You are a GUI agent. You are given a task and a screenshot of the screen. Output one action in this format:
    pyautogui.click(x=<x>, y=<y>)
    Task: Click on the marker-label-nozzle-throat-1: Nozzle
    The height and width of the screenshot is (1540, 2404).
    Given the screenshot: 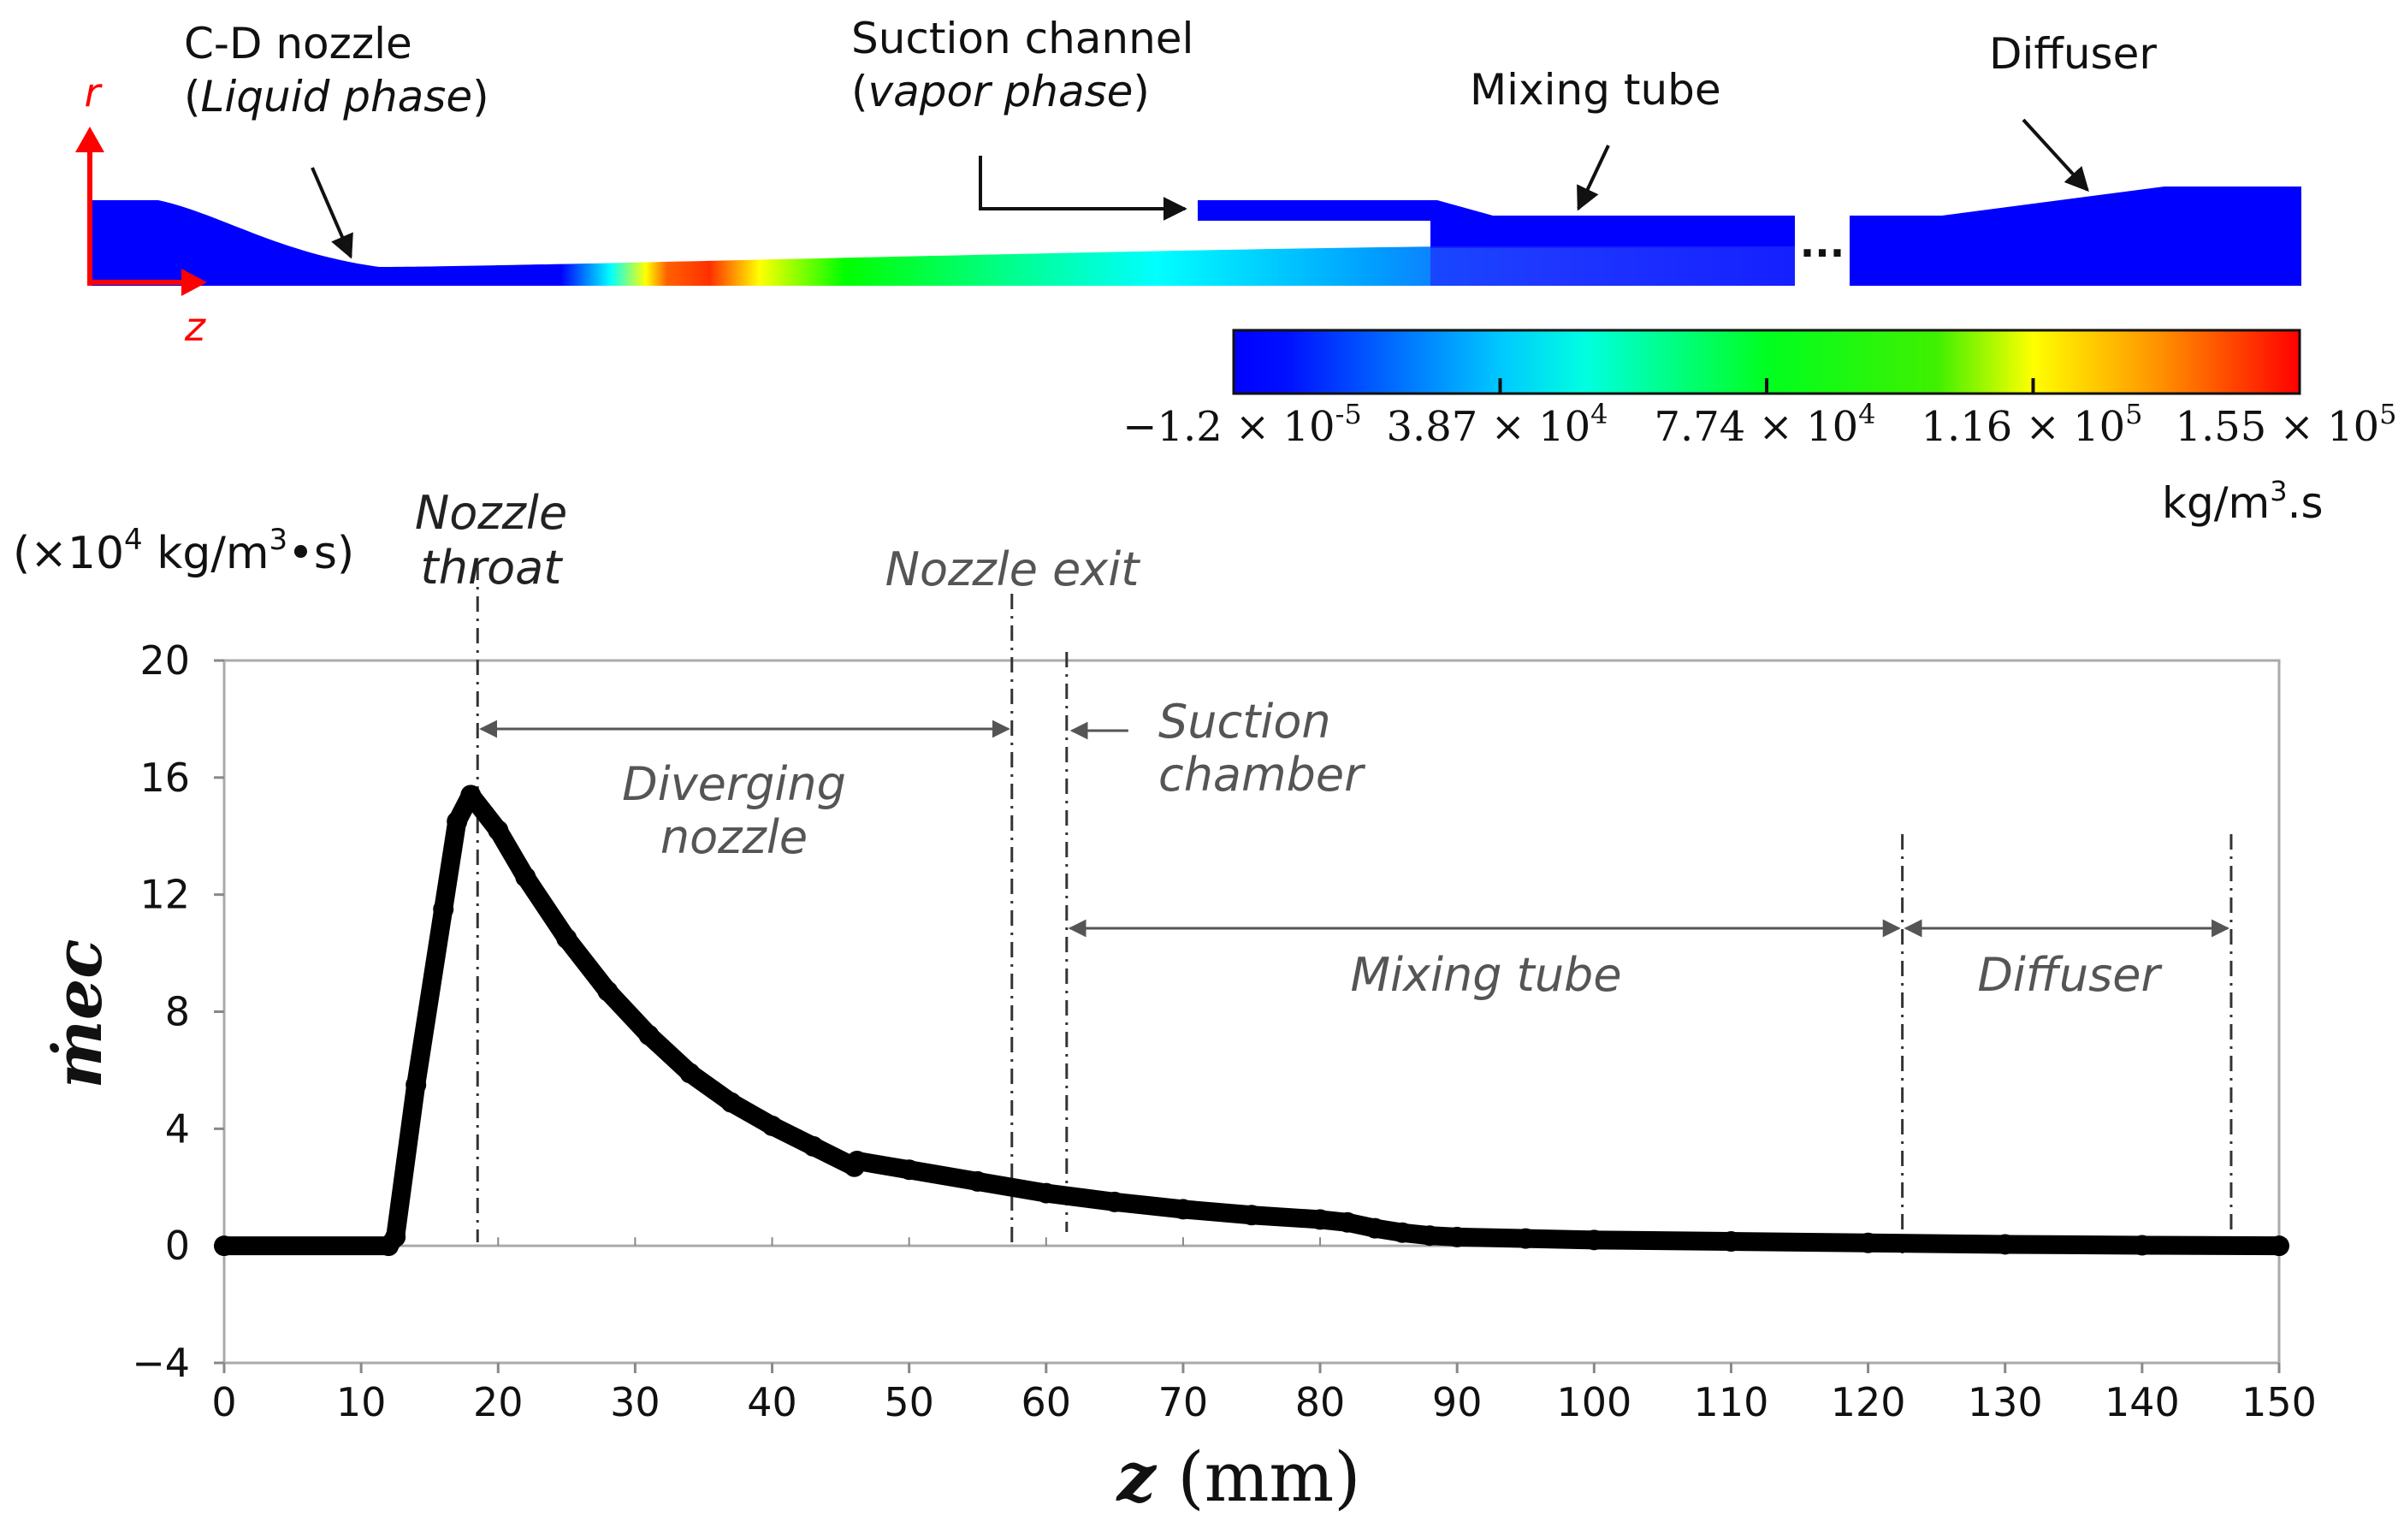 What is the action you would take?
    pyautogui.click(x=491, y=513)
    